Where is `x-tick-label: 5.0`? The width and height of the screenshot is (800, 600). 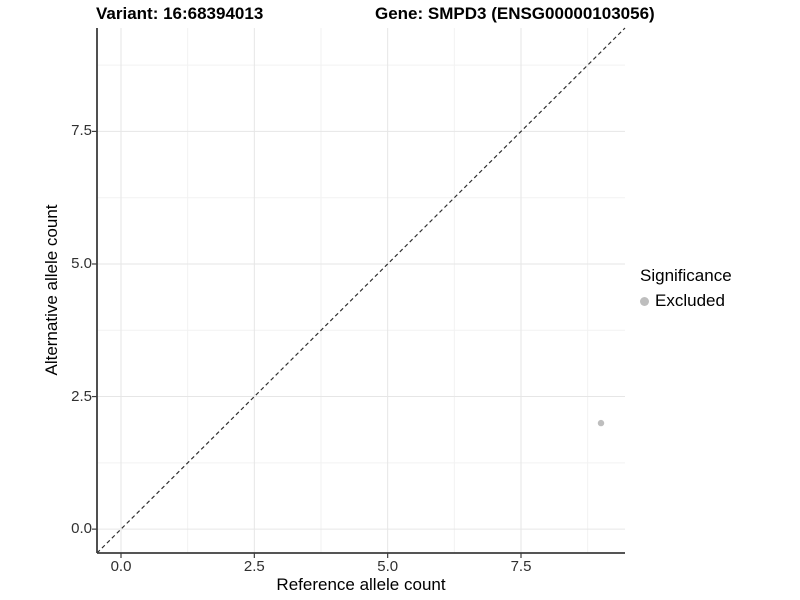
x-tick-label: 5.0 is located at coordinates (388, 566).